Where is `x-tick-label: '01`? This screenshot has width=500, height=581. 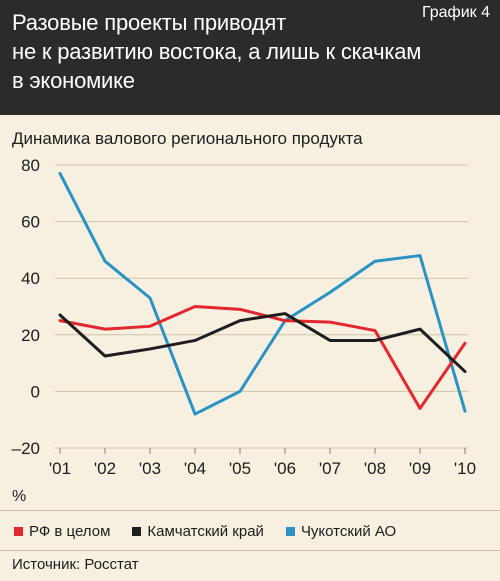 x-tick-label: '01 is located at coordinates (60, 468).